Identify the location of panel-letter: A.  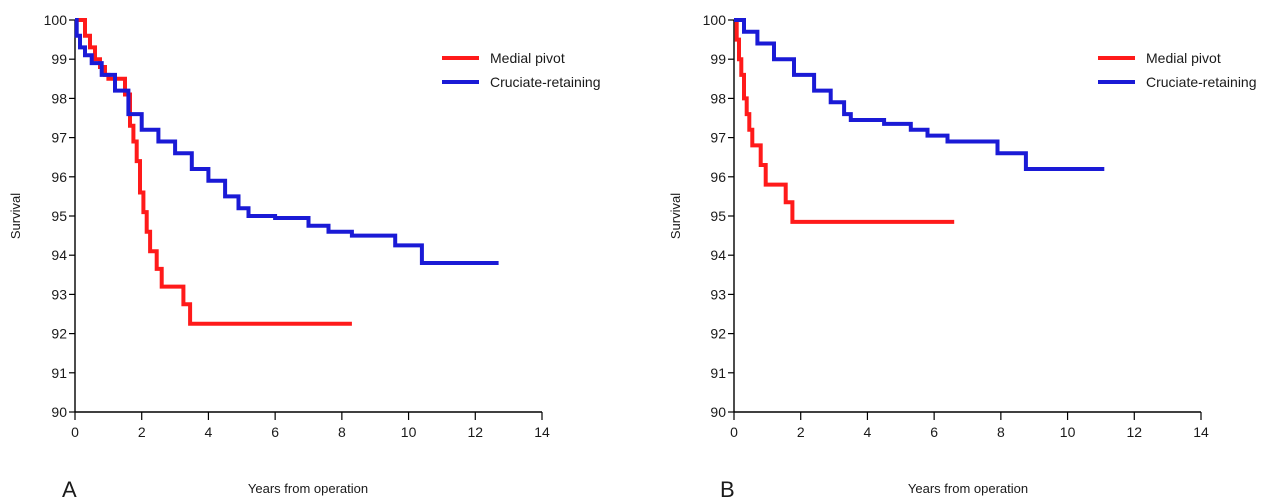
(69, 489).